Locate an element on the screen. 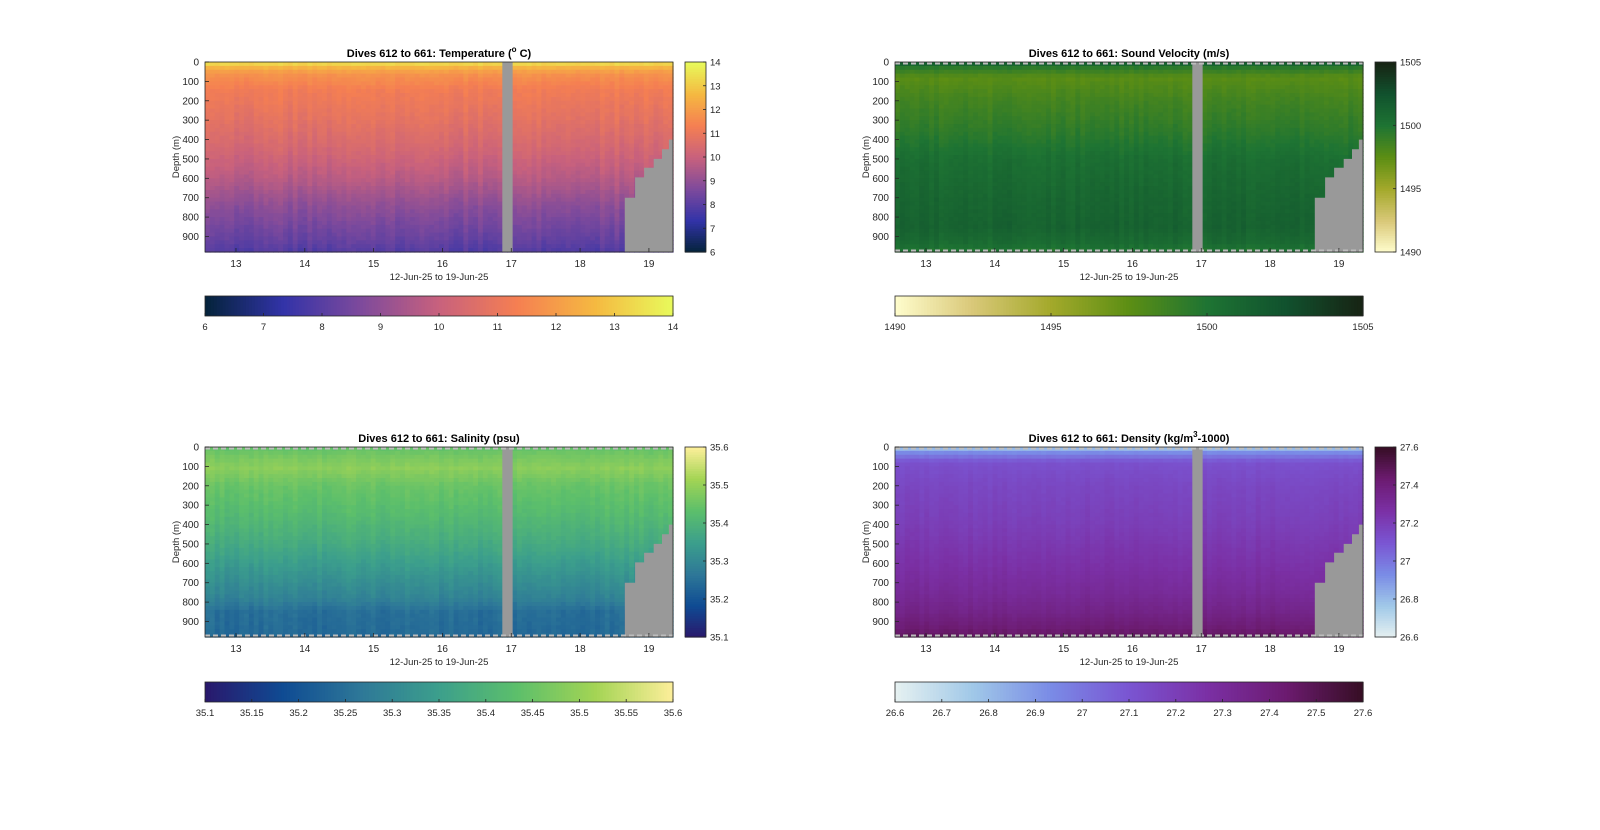  bathymetry-mask is located at coordinates (648, 195).